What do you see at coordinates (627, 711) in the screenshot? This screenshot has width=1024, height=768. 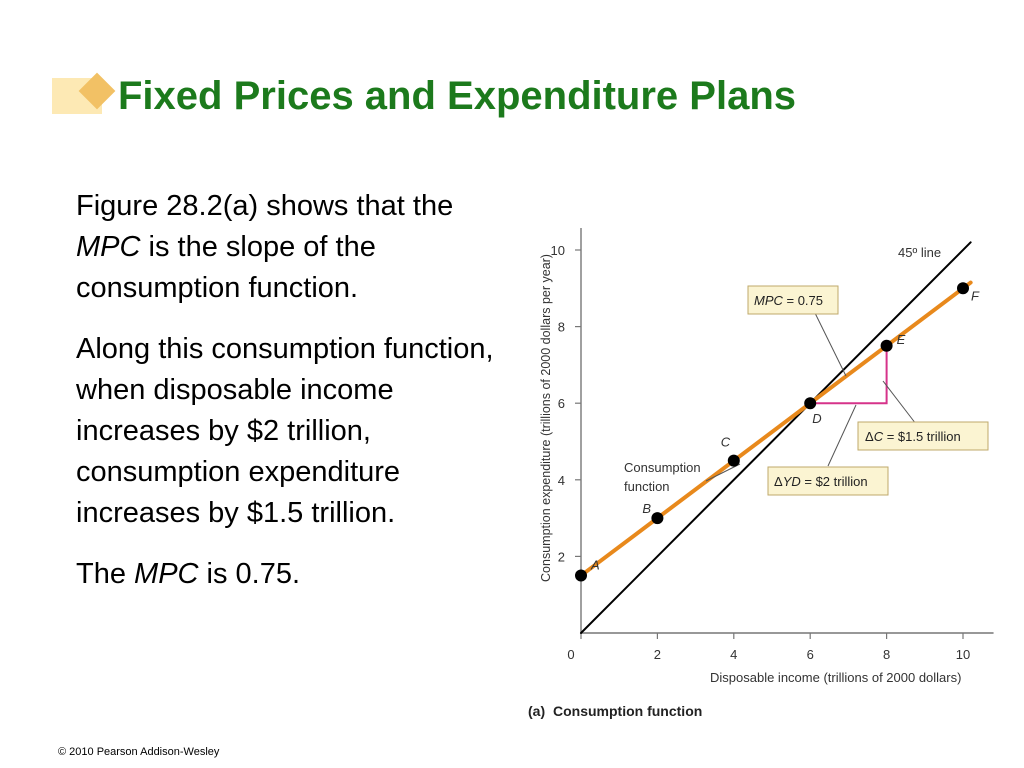 I see `chart-caption: Consumption function` at bounding box center [627, 711].